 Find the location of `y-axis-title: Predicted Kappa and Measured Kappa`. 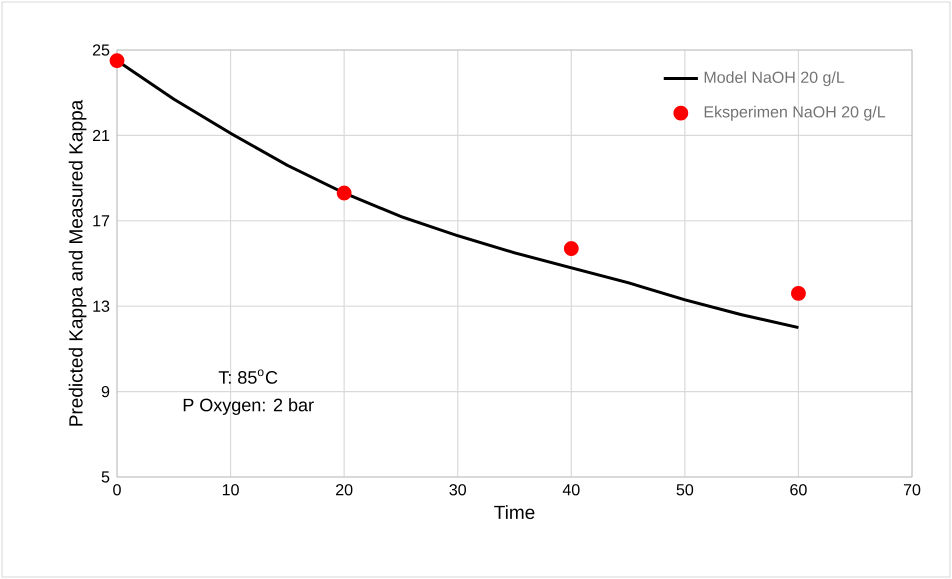

y-axis-title: Predicted Kappa and Measured Kappa is located at coordinates (77, 263).